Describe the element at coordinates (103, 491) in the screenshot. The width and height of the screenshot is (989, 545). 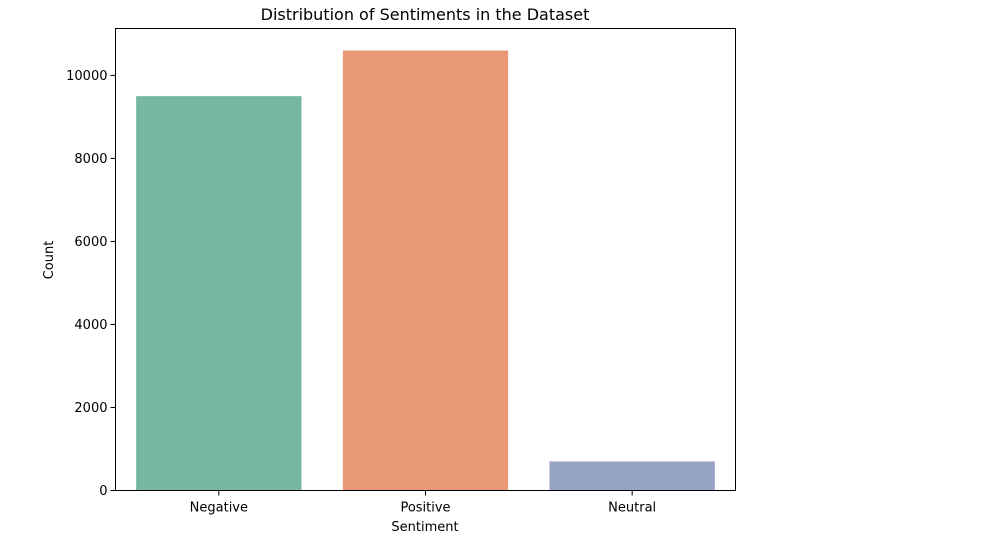
I see `y-tick-label: 0` at that location.